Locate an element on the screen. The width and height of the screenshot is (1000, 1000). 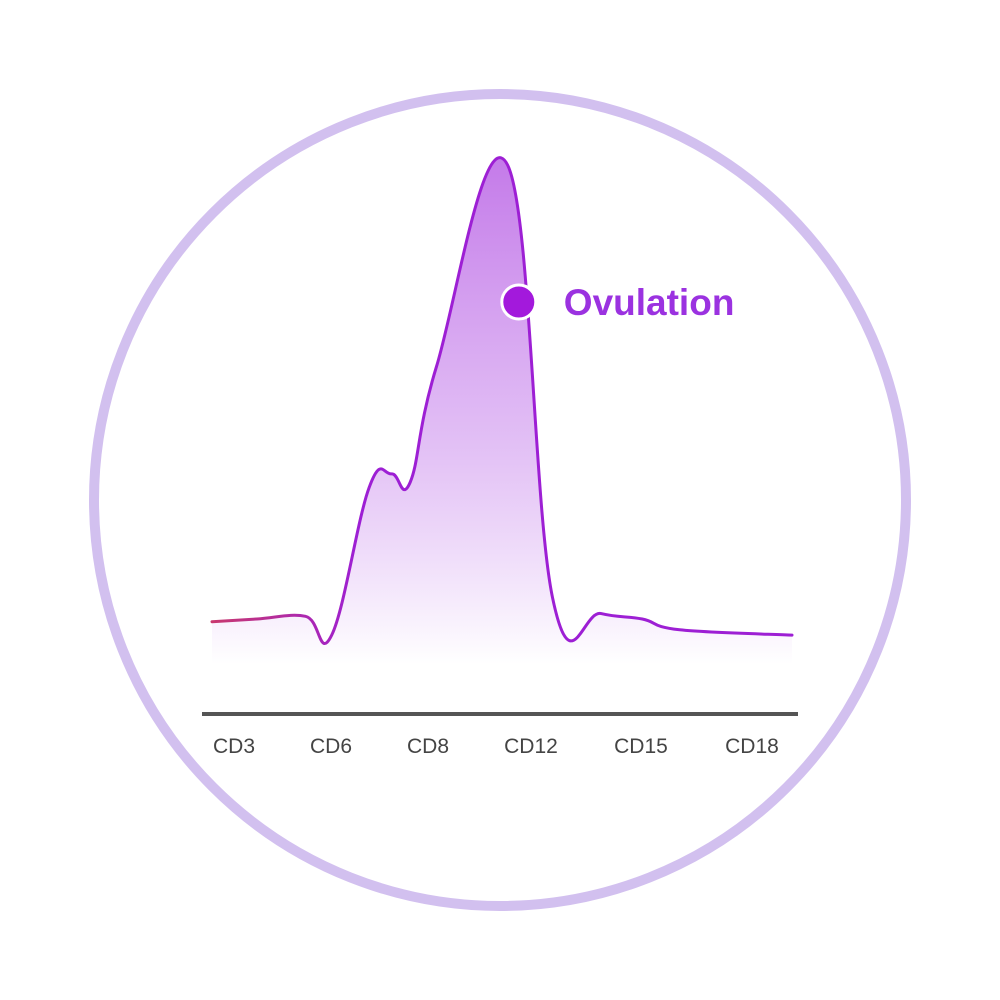
ovulation-marker is located at coordinates (519, 302).